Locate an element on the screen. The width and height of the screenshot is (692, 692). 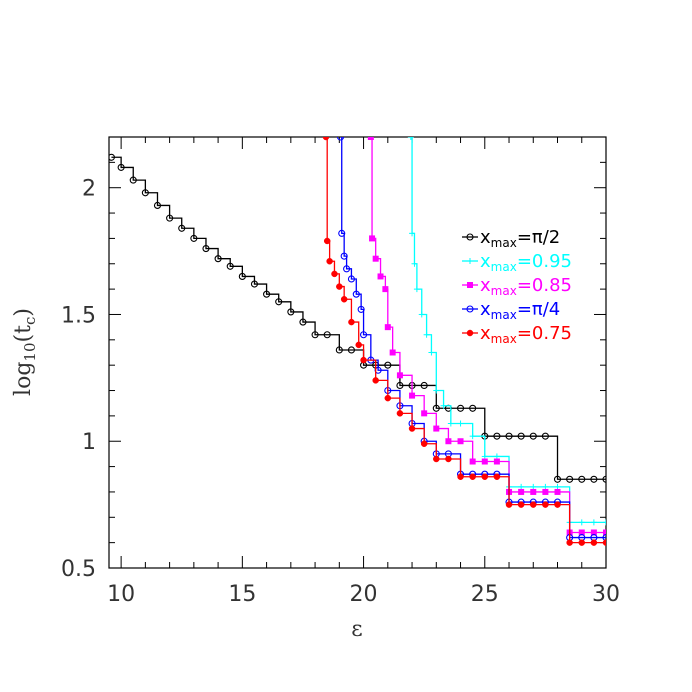
y-tick-label: 1.5 is located at coordinates (78, 315).